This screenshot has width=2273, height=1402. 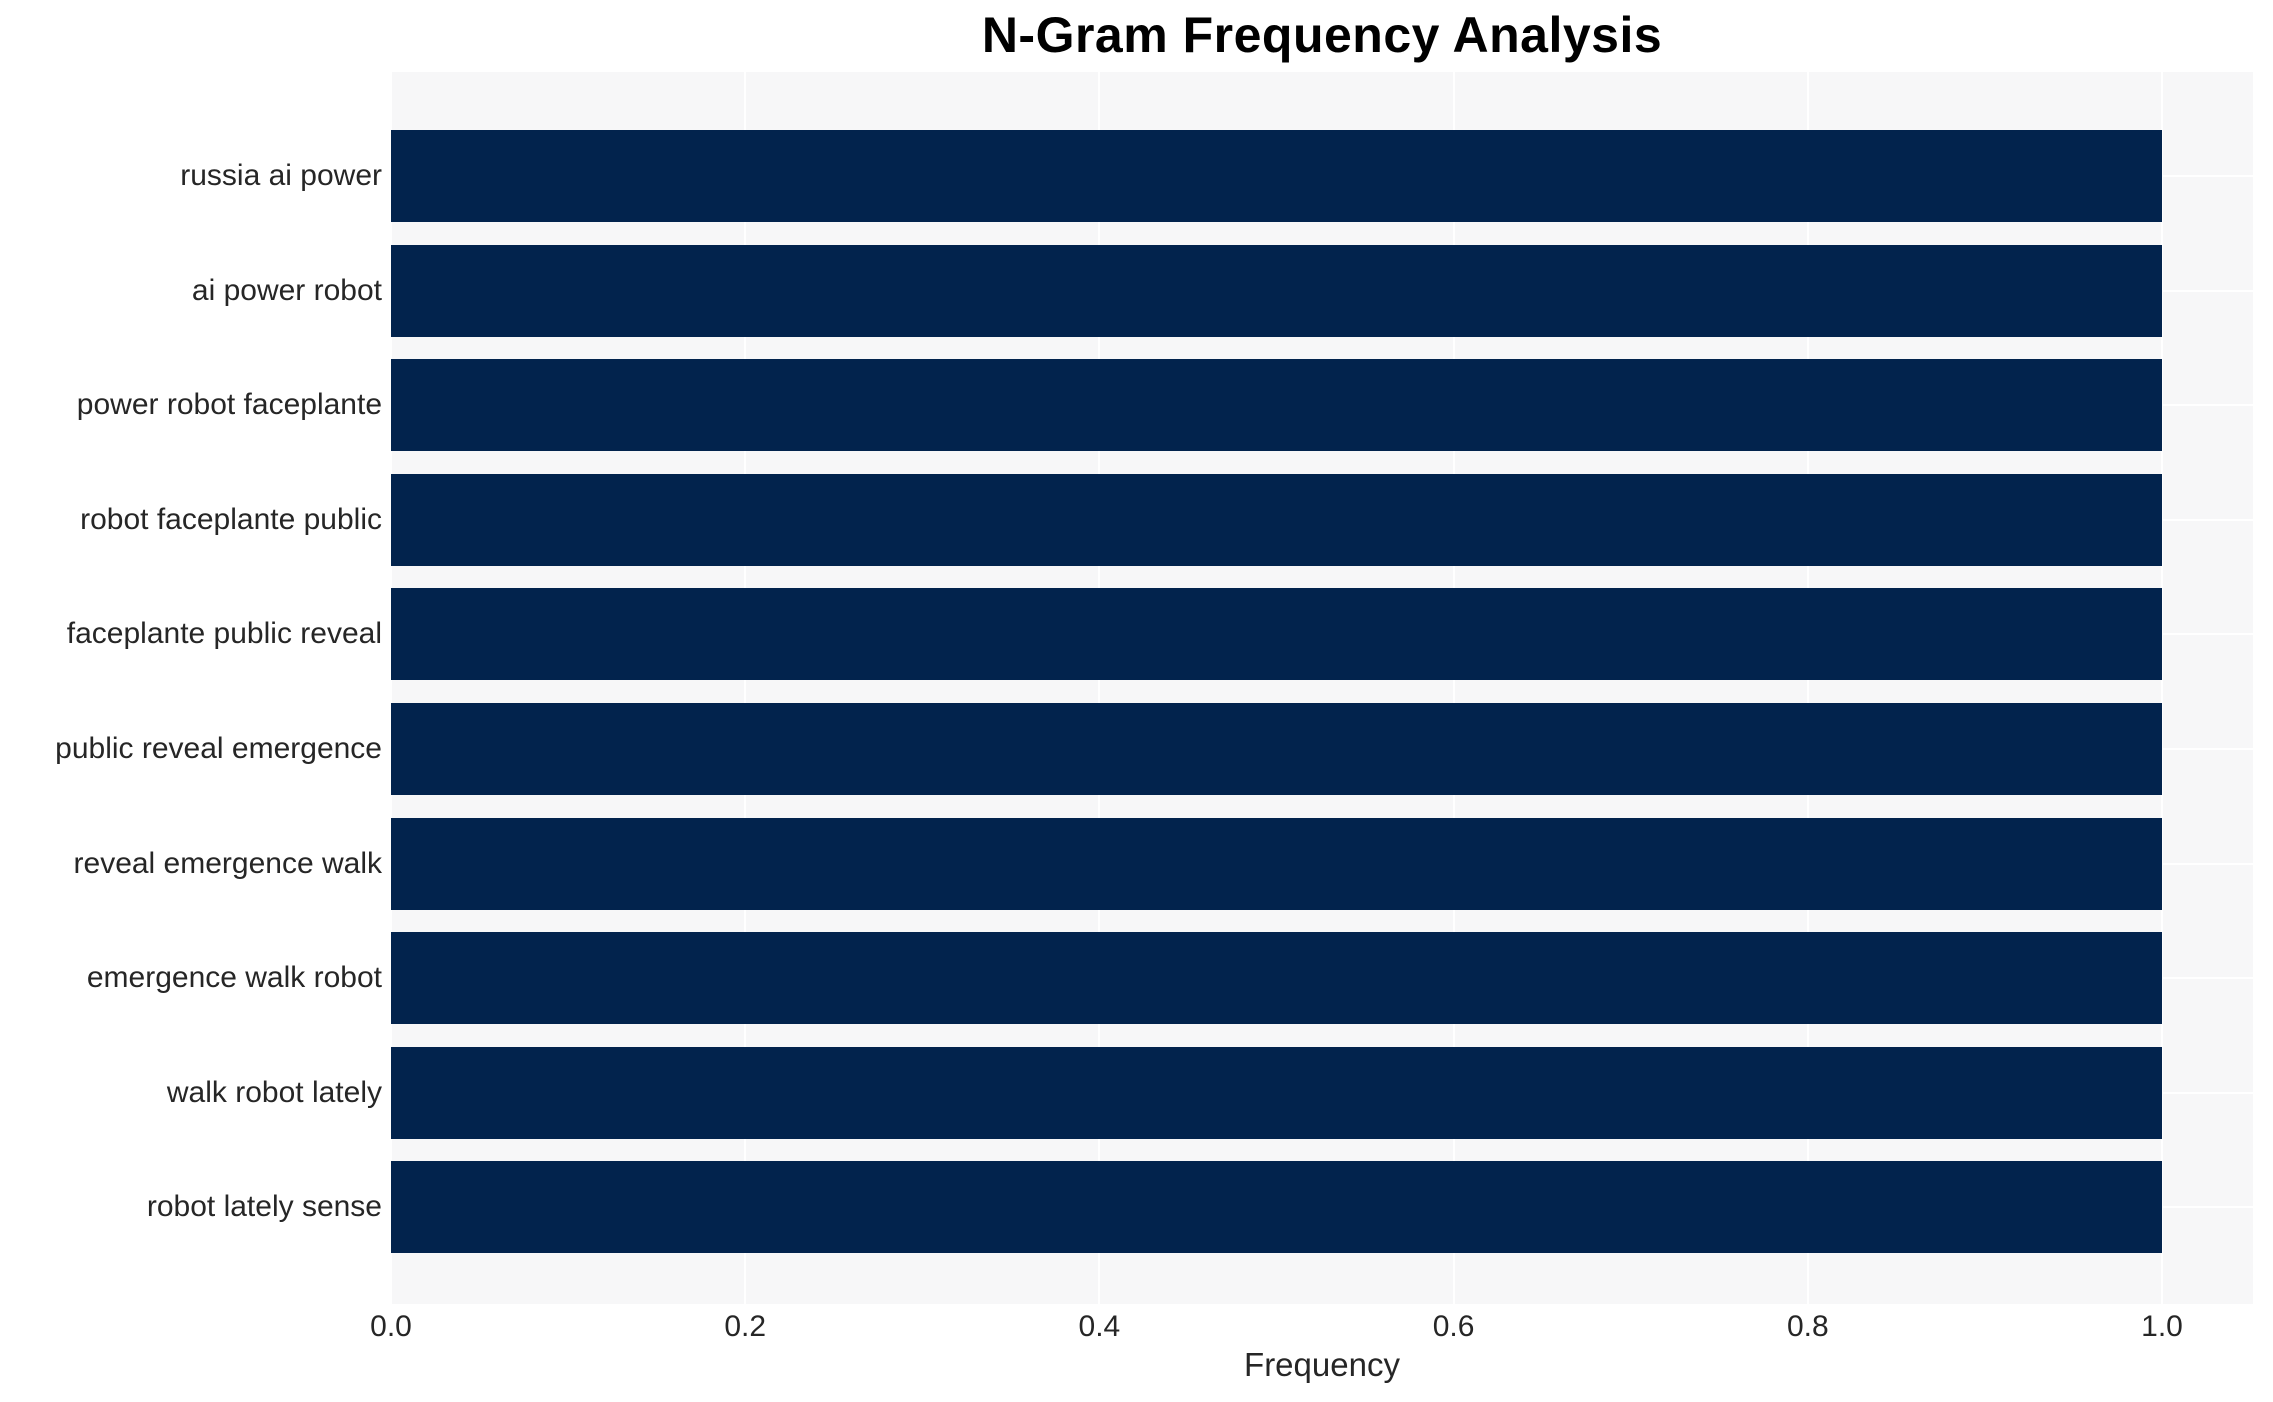 I want to click on y-tick-label: russia ai power, so click(x=281, y=175).